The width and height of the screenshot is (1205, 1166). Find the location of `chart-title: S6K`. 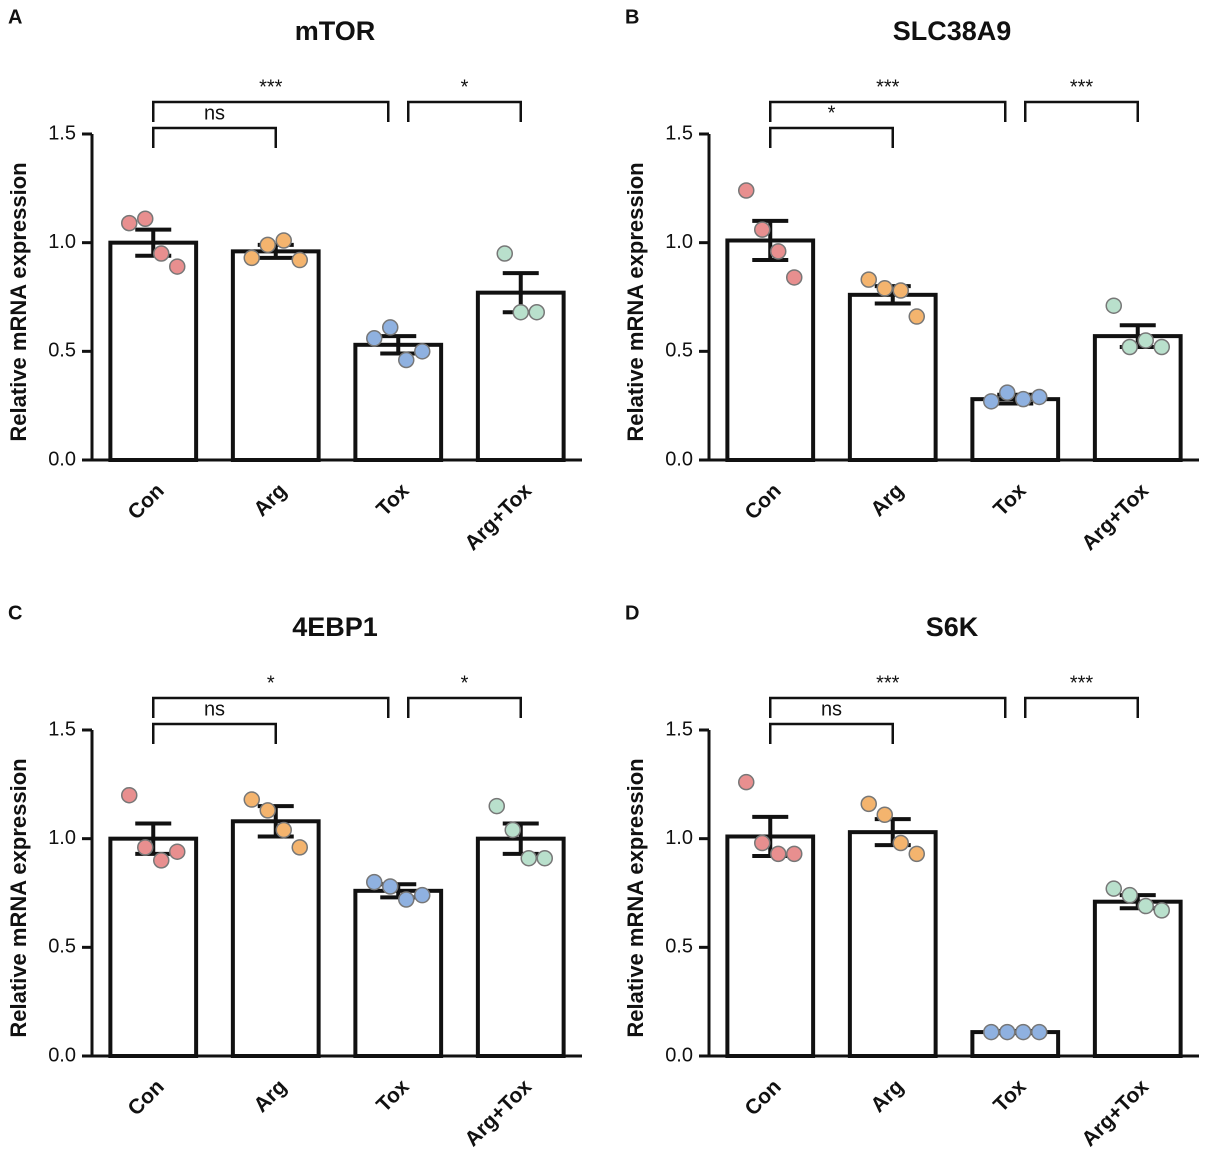

chart-title: S6K is located at coordinates (952, 627).